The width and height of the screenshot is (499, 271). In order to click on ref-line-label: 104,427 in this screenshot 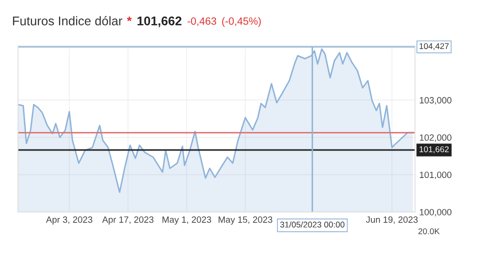, I will do `click(434, 46)`.